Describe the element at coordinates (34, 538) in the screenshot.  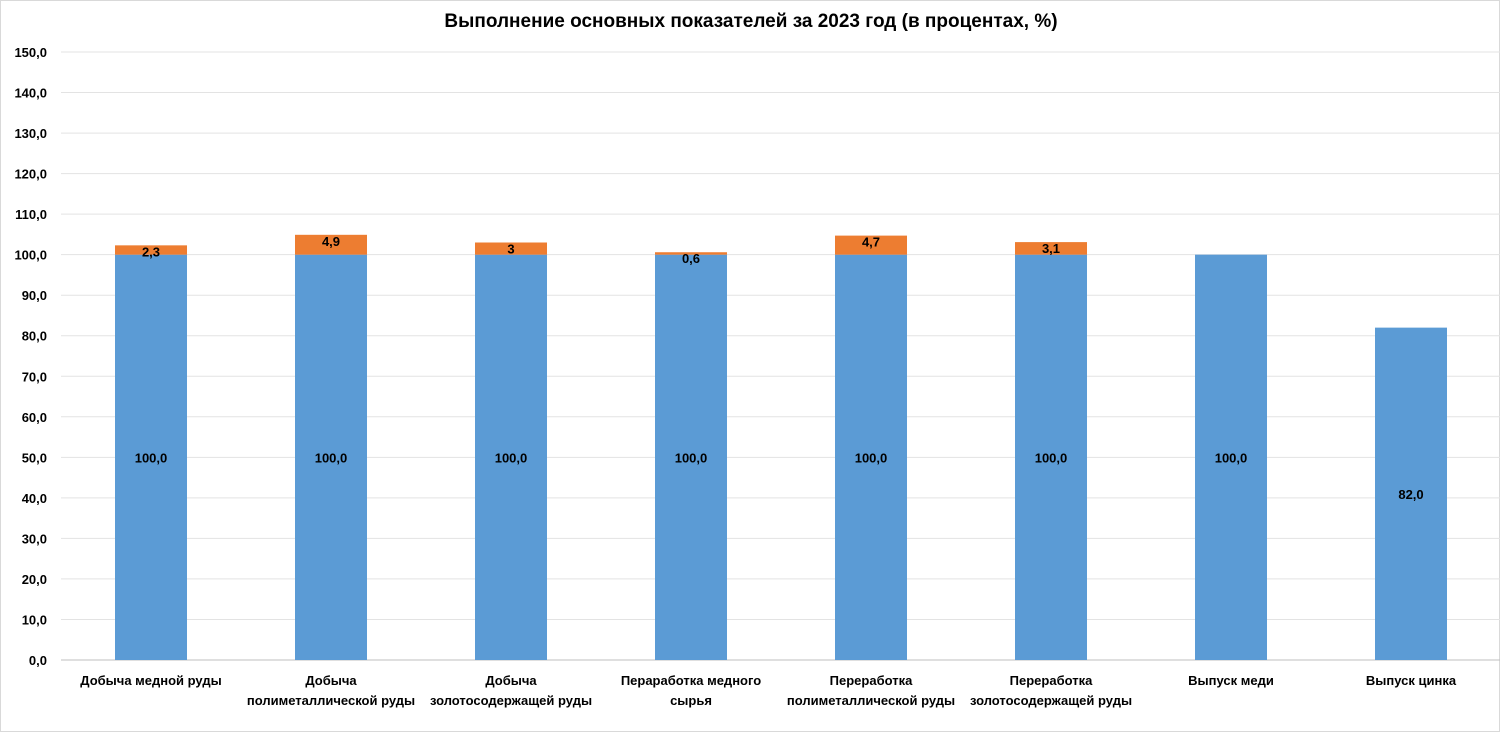
I see `y-tick-label: 30,0` at that location.